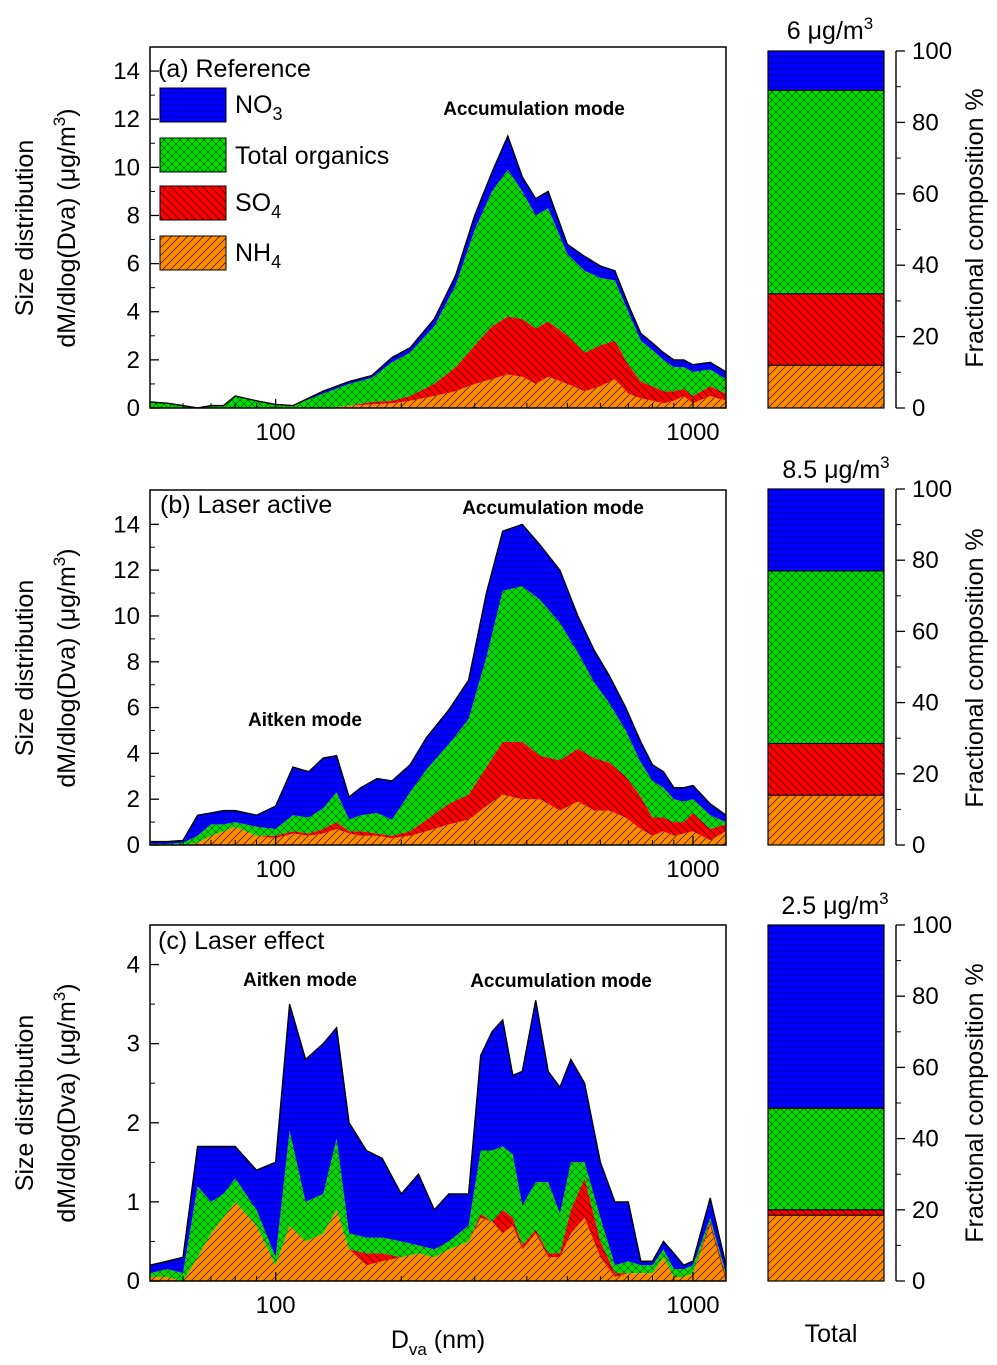 This screenshot has height=1365, width=997. I want to click on panel-a-ylabel-line2: dM/dlog(Dva) (μg/m3), so click(65, 227).